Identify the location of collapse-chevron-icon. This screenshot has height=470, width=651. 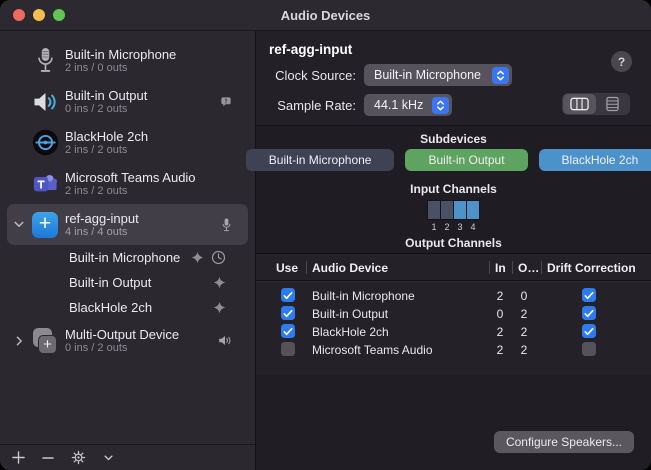
(108, 457).